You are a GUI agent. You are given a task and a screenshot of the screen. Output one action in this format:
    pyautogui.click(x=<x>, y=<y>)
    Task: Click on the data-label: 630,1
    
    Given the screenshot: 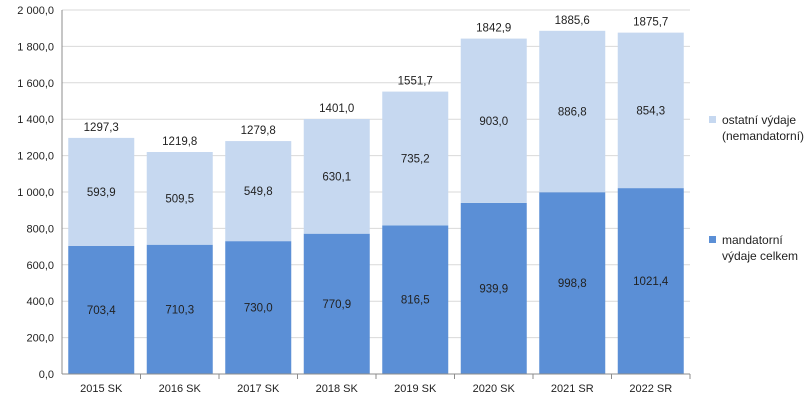 What is the action you would take?
    pyautogui.click(x=336, y=177)
    